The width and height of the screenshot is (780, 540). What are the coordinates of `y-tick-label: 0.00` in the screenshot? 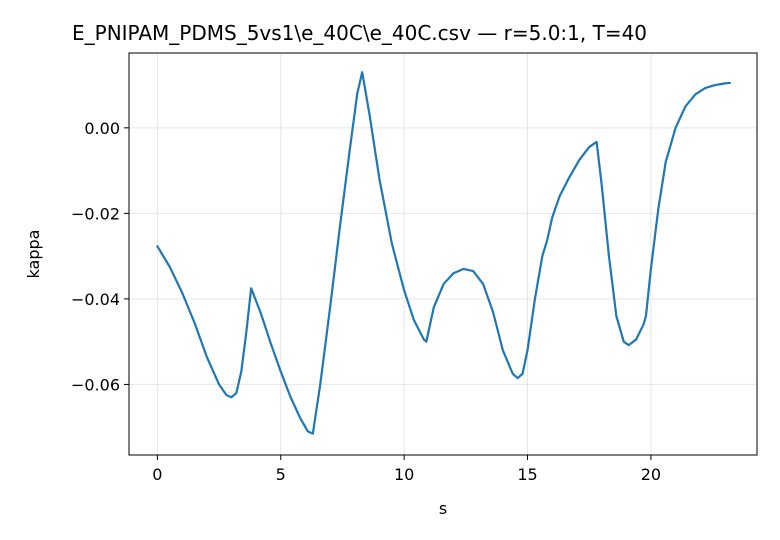 It's located at (102, 128).